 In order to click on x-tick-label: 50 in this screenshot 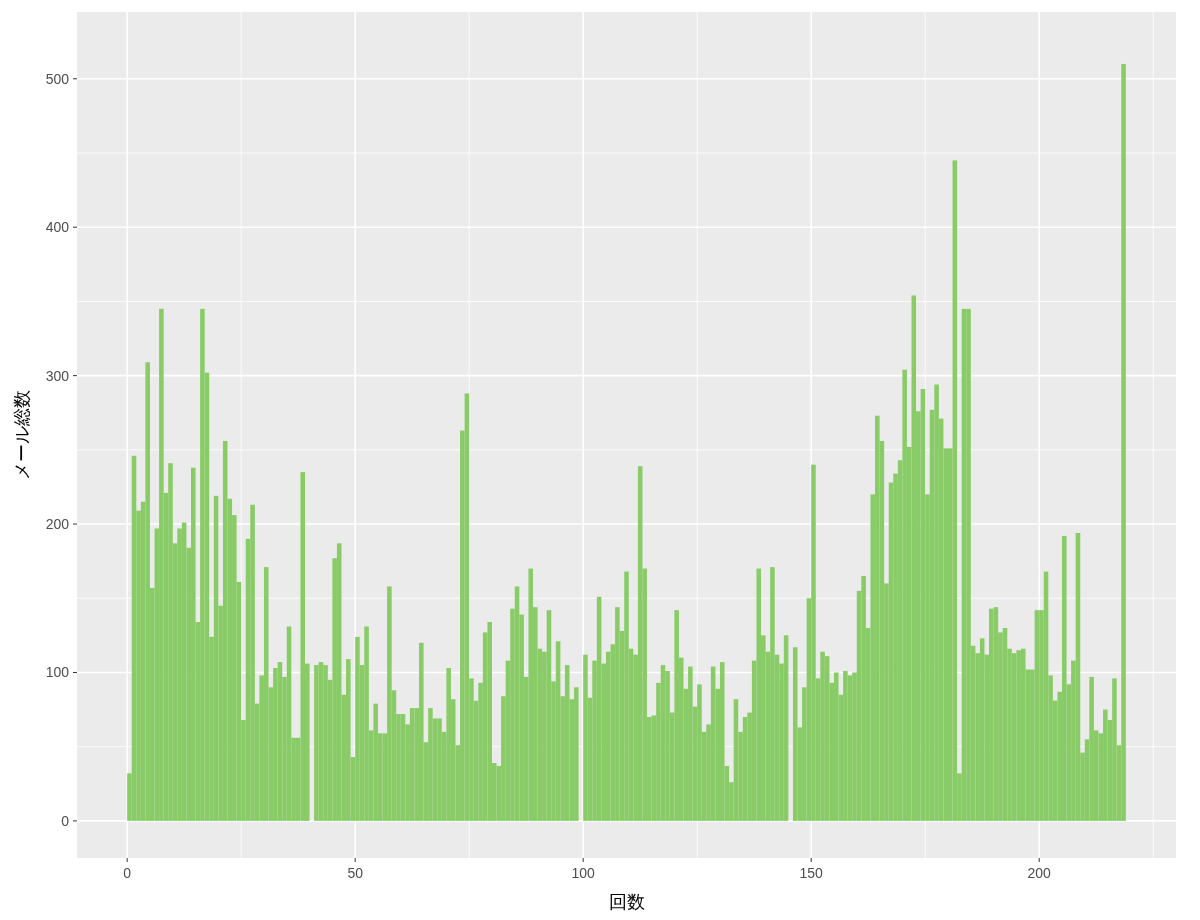, I will do `click(355, 873)`.